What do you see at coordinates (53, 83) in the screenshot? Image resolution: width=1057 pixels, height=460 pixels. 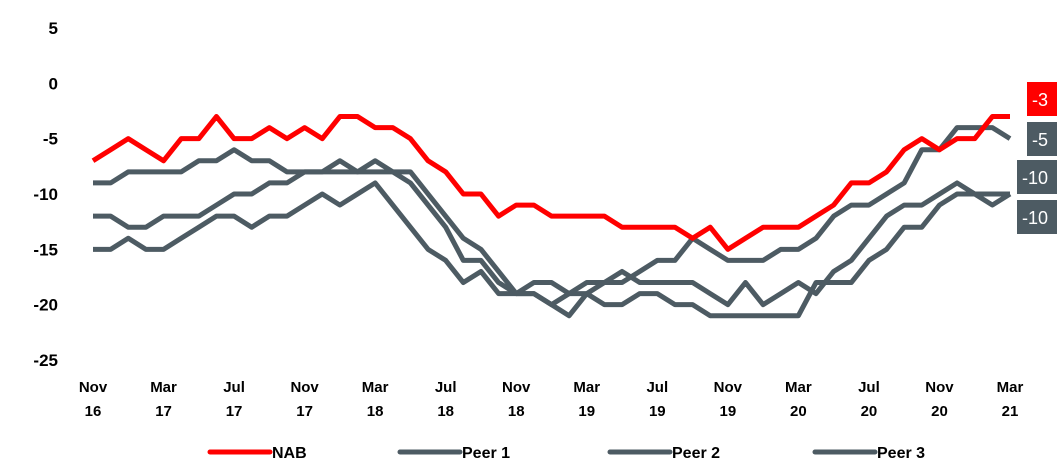 I see `y-tick-label: 0` at bounding box center [53, 83].